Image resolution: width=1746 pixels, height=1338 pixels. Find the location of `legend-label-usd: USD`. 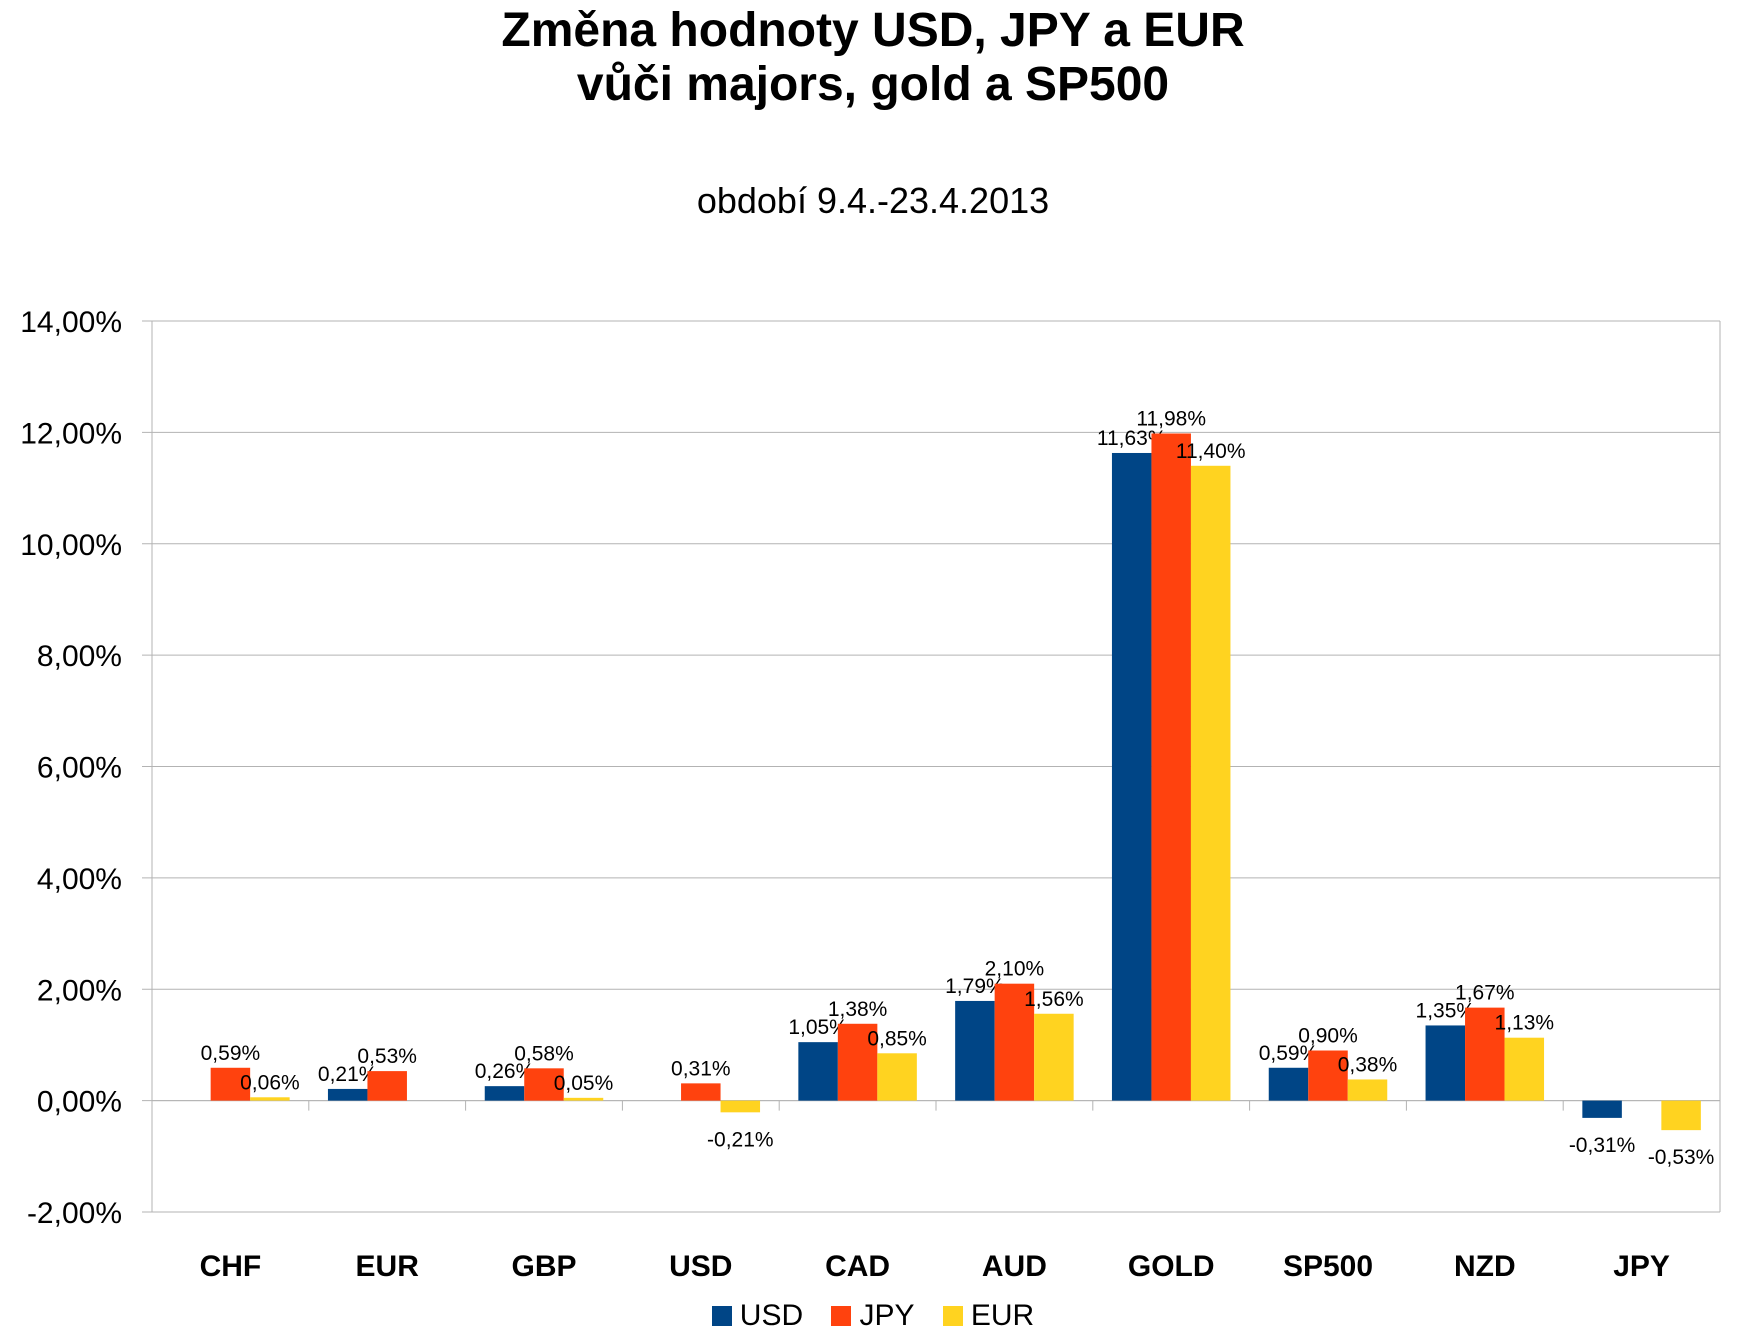

legend-label-usd: USD is located at coordinates (771, 1316).